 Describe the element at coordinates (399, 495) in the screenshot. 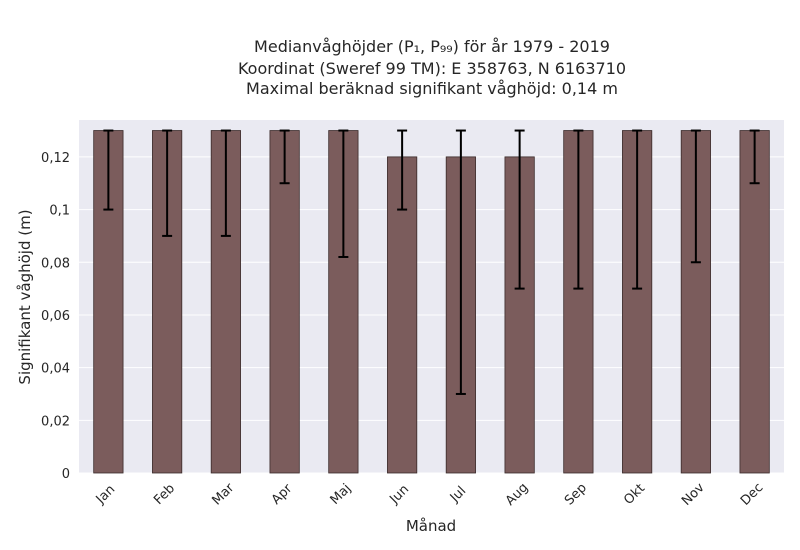

I see `x-tick-label: Jun` at that location.